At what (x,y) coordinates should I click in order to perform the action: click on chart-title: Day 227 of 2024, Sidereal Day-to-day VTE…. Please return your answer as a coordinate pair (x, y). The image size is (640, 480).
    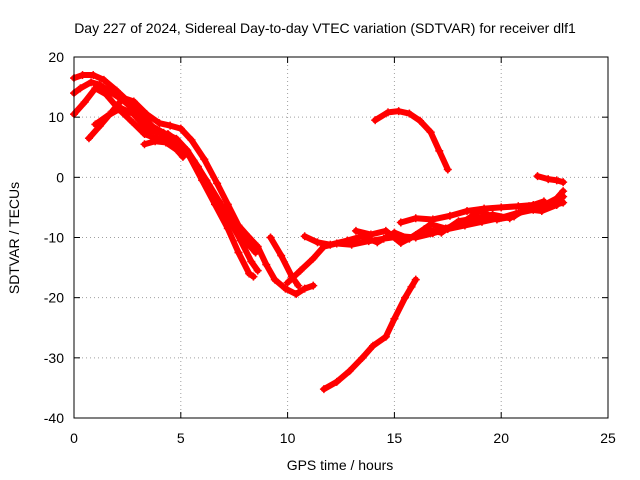
    Looking at the image, I should click on (325, 28).